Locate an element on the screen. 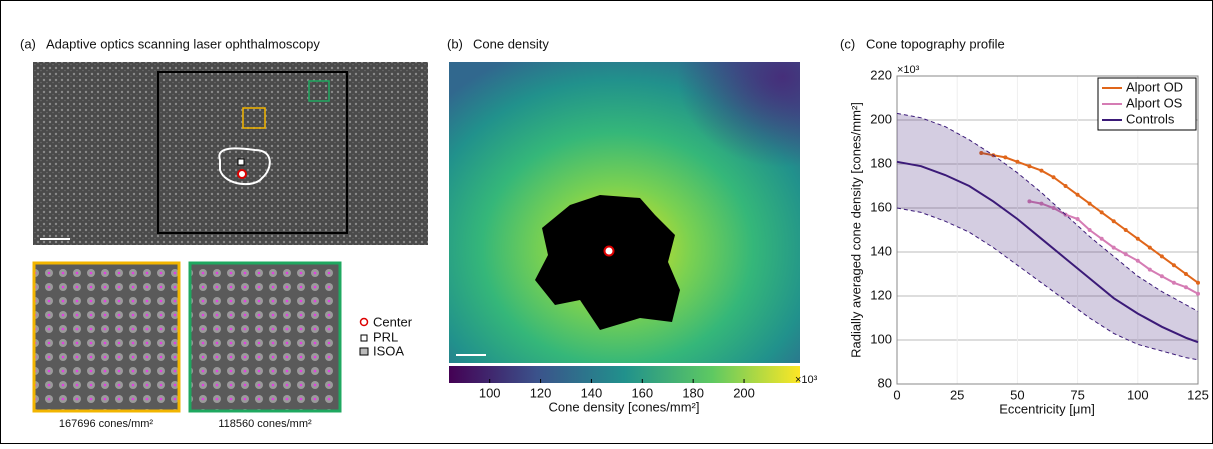 The width and height of the screenshot is (1213, 449). x-tick-label: 50 is located at coordinates (1017, 394).